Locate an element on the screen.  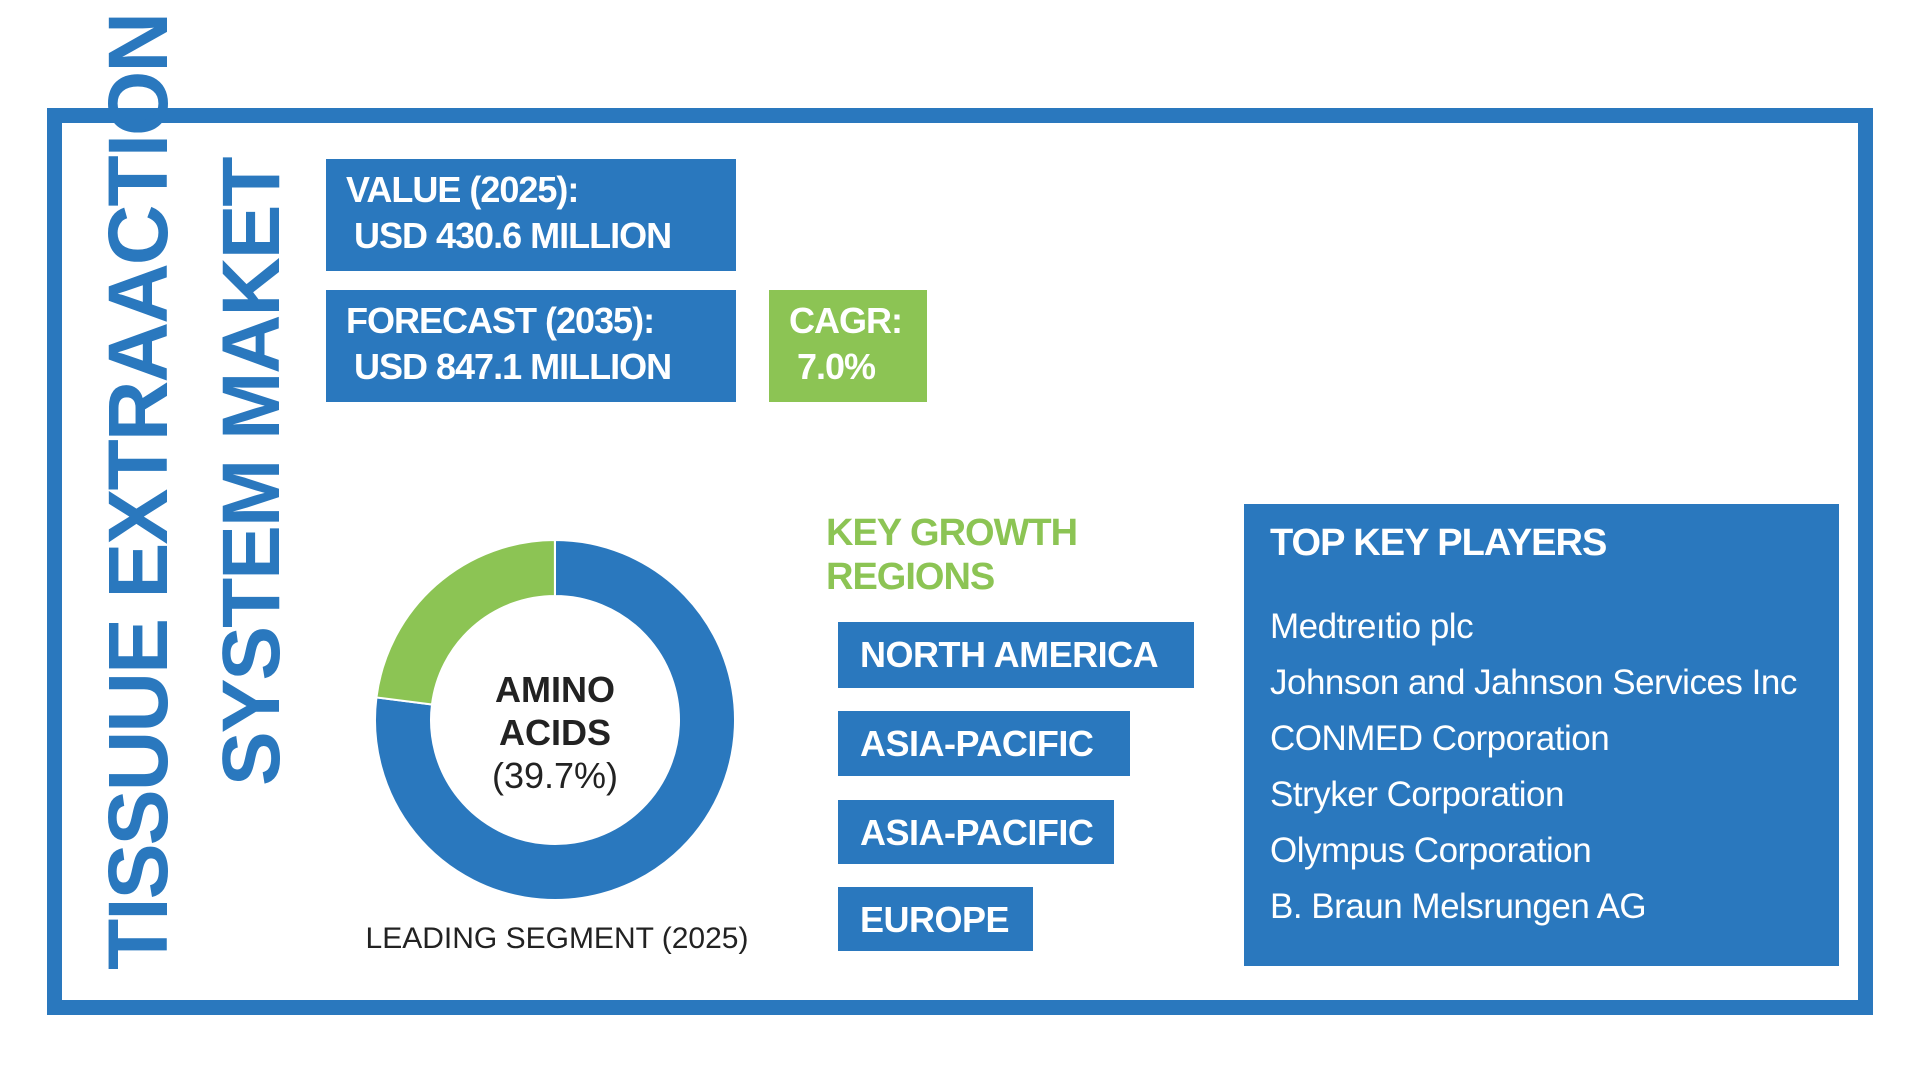
value-2025-box: VALUE (2025): USD 430.6 MILLION is located at coordinates (531, 215).